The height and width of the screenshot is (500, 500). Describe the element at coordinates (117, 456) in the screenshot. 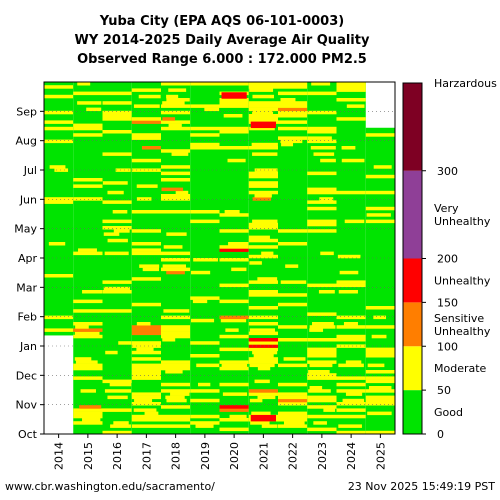

I see `x-tick-label: 2016` at that location.